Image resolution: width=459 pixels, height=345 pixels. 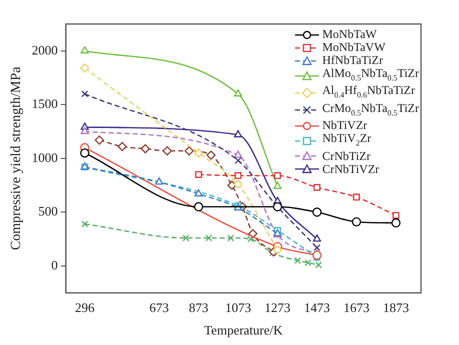 I want to click on x-tick-label: 873, so click(x=198, y=308).